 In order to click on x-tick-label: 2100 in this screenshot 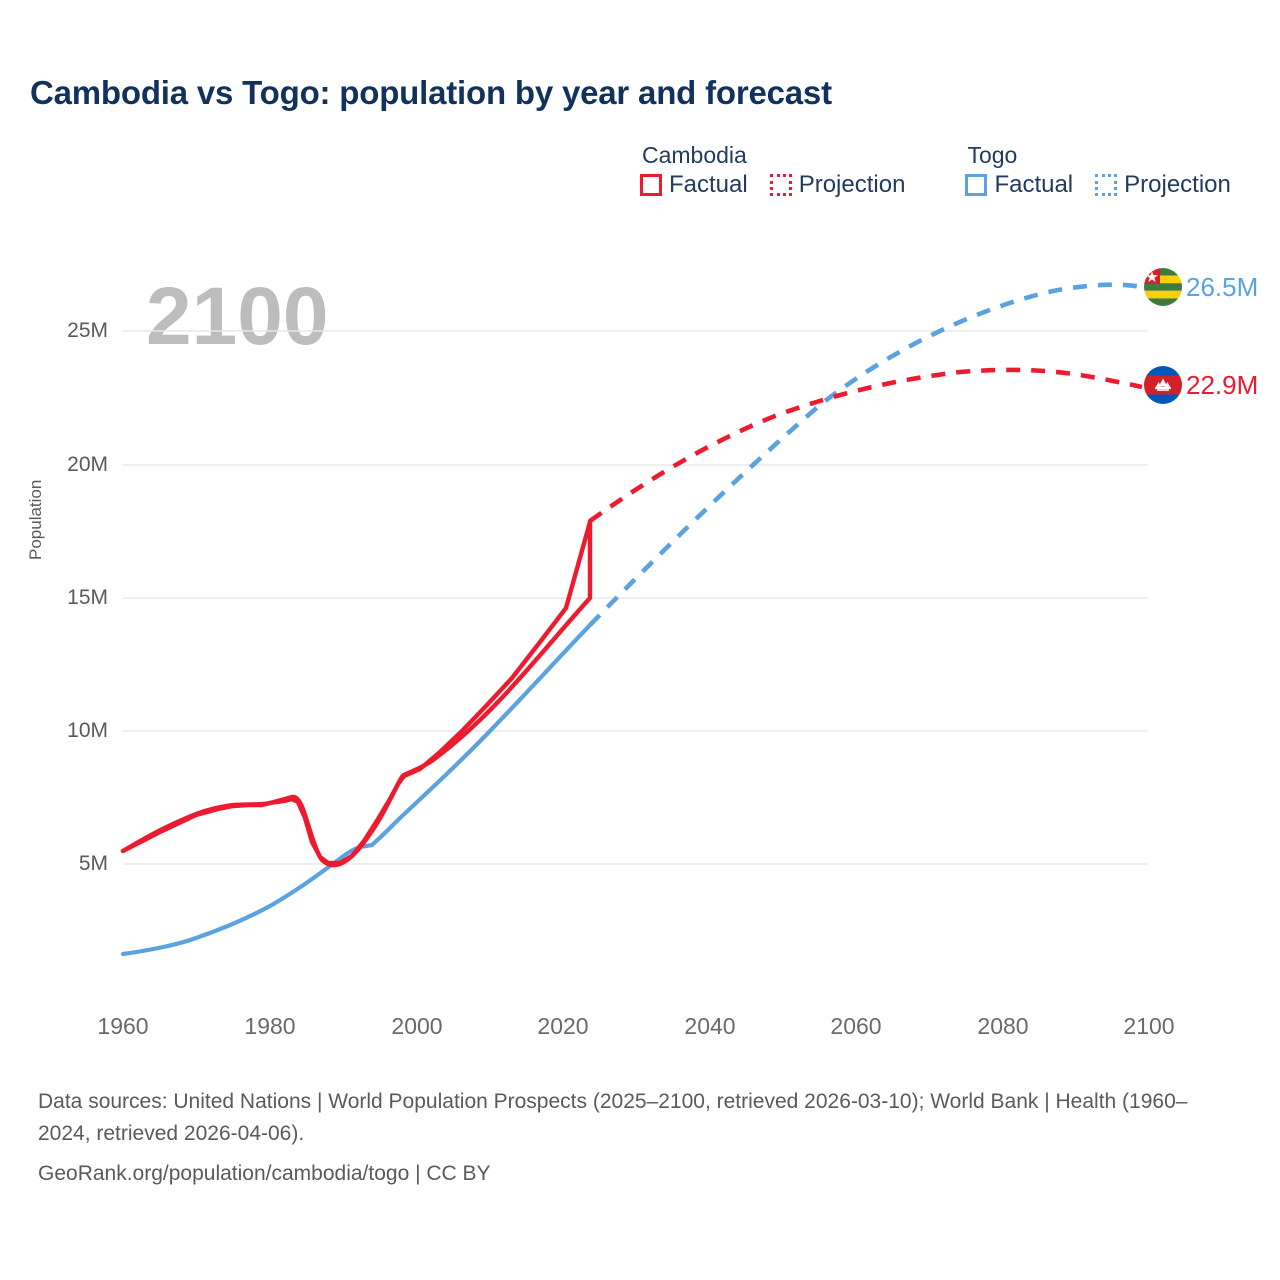, I will do `click(1149, 1026)`.